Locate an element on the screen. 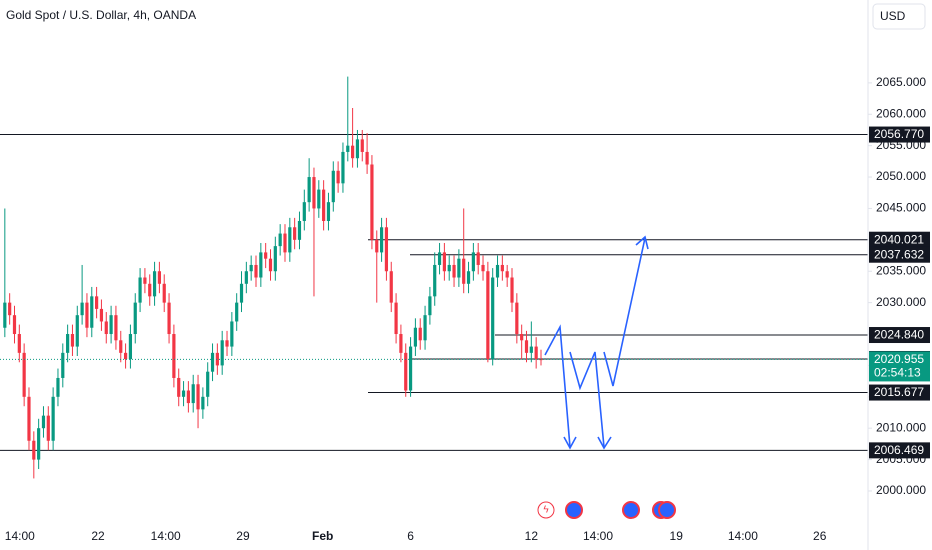 This screenshot has height=550, width=932. event-icon-symbol: ϟ is located at coordinates (546, 510).